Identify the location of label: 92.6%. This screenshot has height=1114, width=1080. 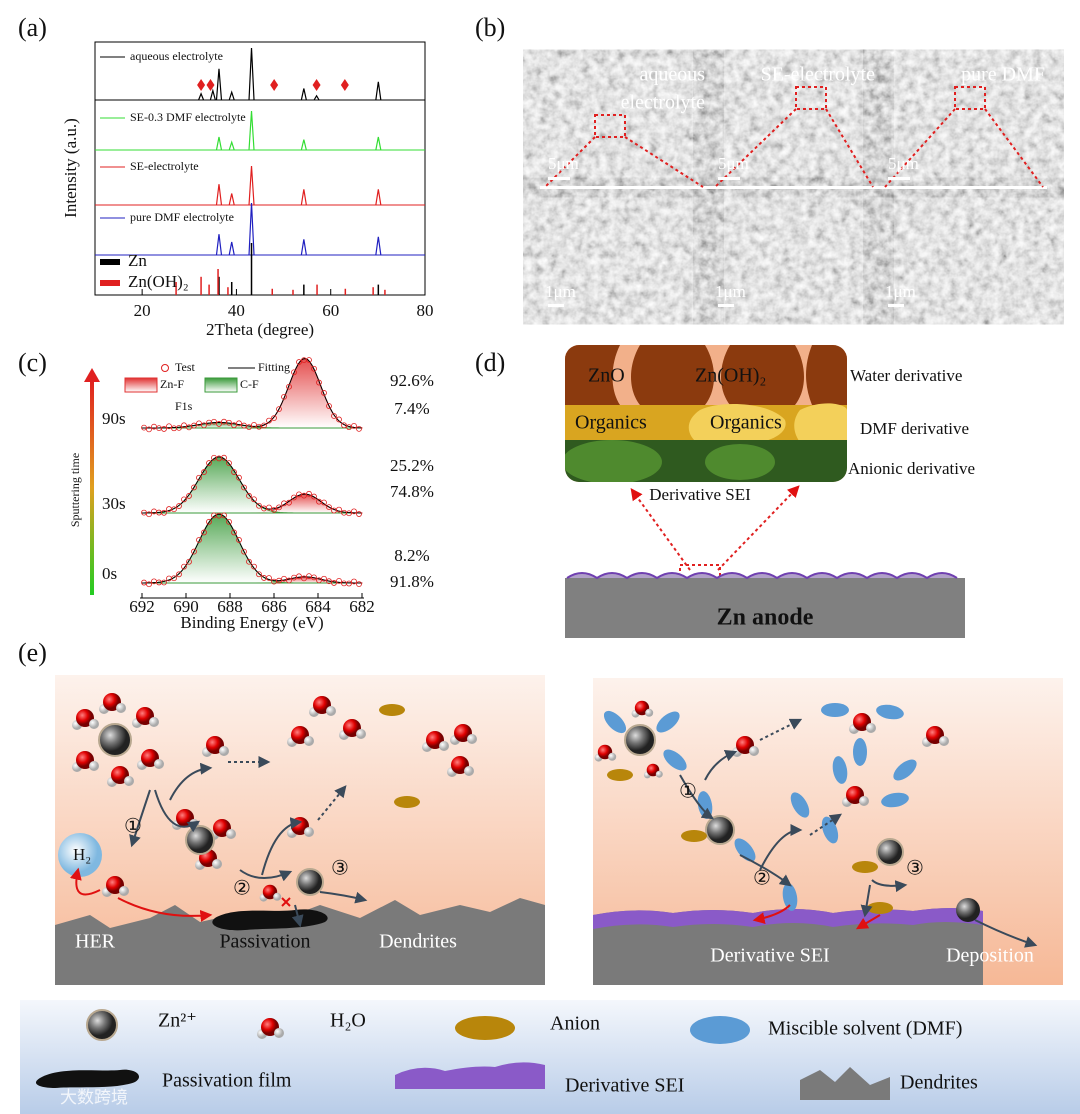
(412, 380).